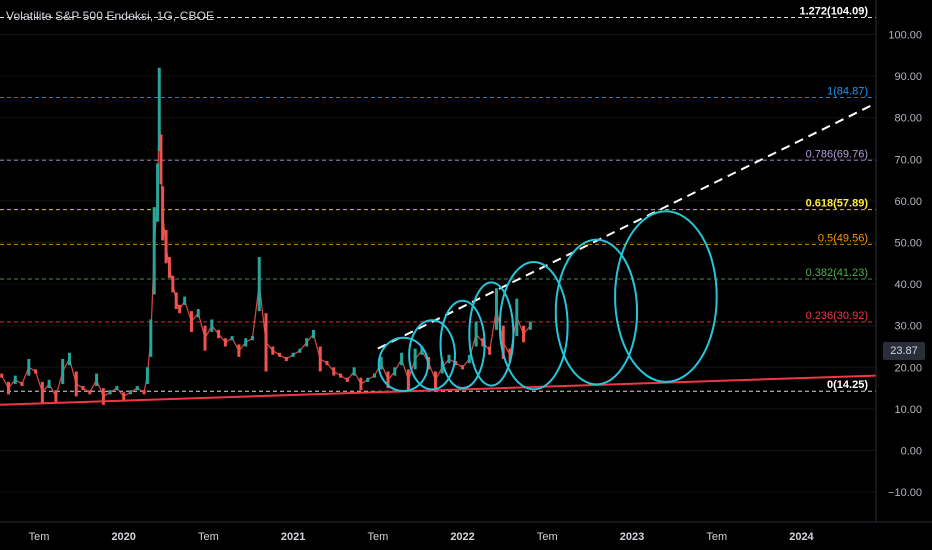 Image resolution: width=932 pixels, height=550 pixels. What do you see at coordinates (801, 537) in the screenshot?
I see `time-tick-label-9: 2024` at bounding box center [801, 537].